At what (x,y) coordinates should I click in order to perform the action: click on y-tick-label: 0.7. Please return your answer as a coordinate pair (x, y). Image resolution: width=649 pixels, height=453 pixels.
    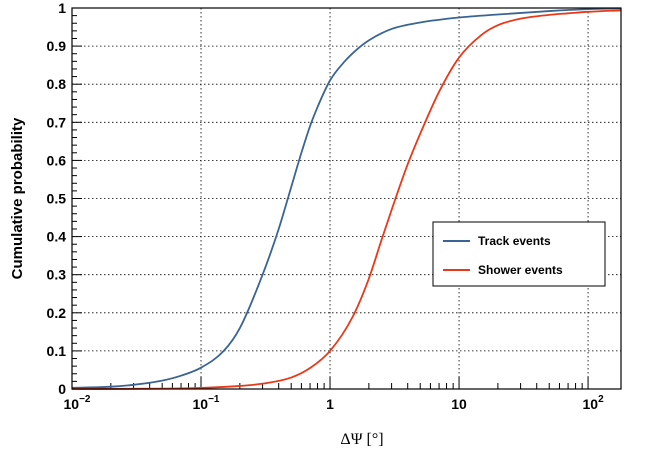
    Looking at the image, I should click on (57, 122).